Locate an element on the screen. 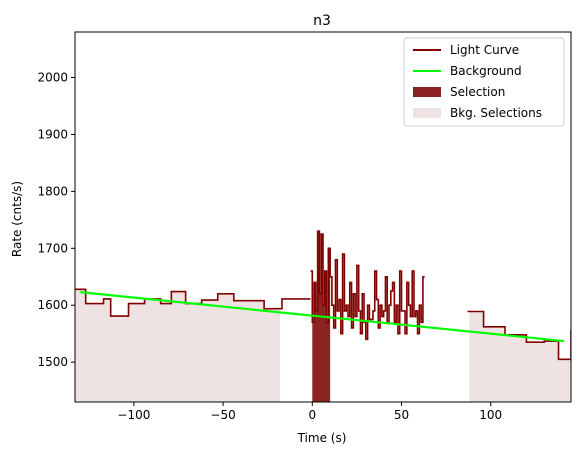 This screenshot has width=584, height=459. x-axis-label: Time (s) is located at coordinates (322, 438).